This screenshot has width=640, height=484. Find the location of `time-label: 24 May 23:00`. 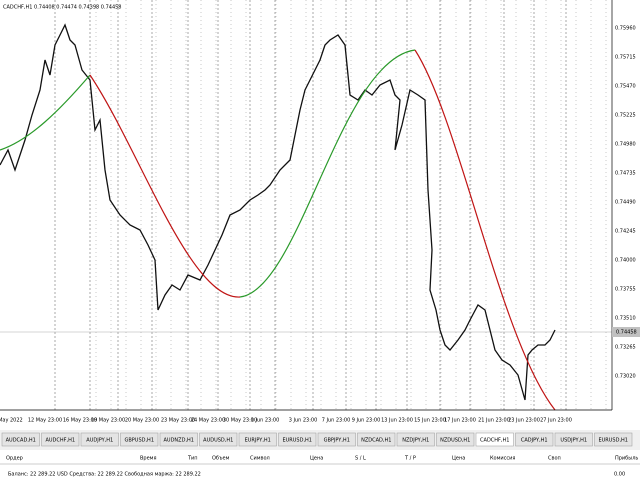

time-label: 24 May 23:00 is located at coordinates (208, 421).